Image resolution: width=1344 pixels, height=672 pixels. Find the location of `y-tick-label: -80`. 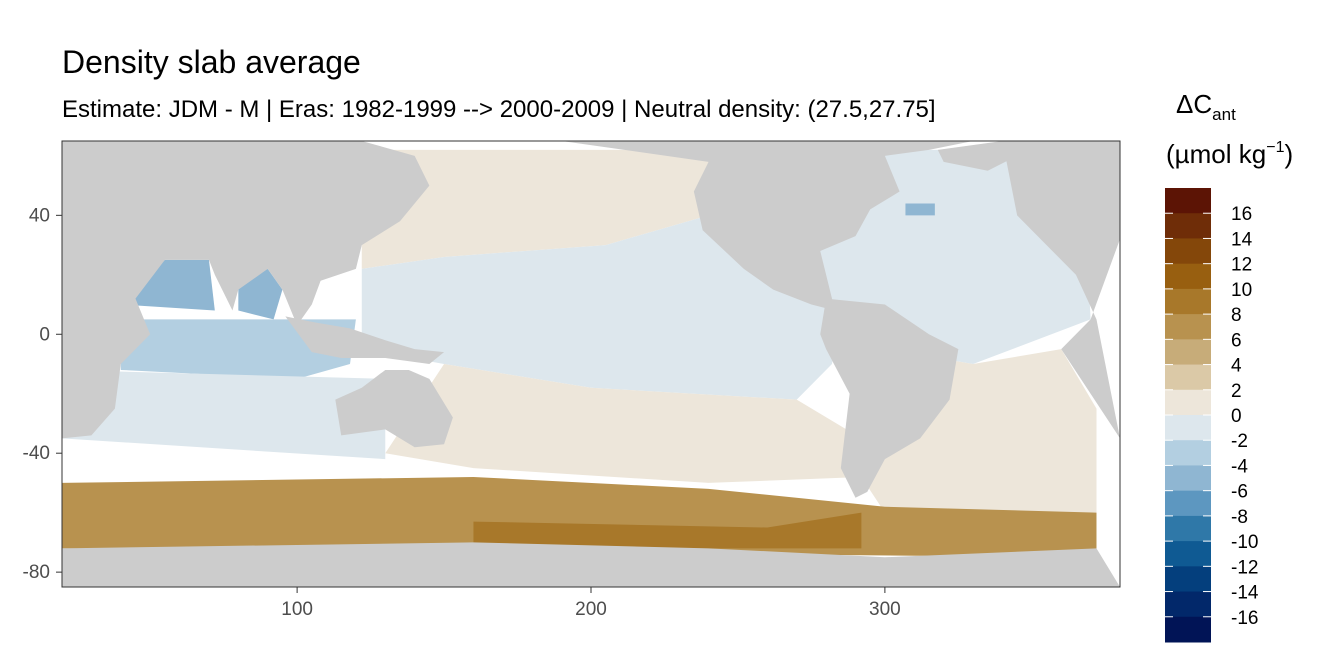

y-tick-label: -80 is located at coordinates (36, 572).